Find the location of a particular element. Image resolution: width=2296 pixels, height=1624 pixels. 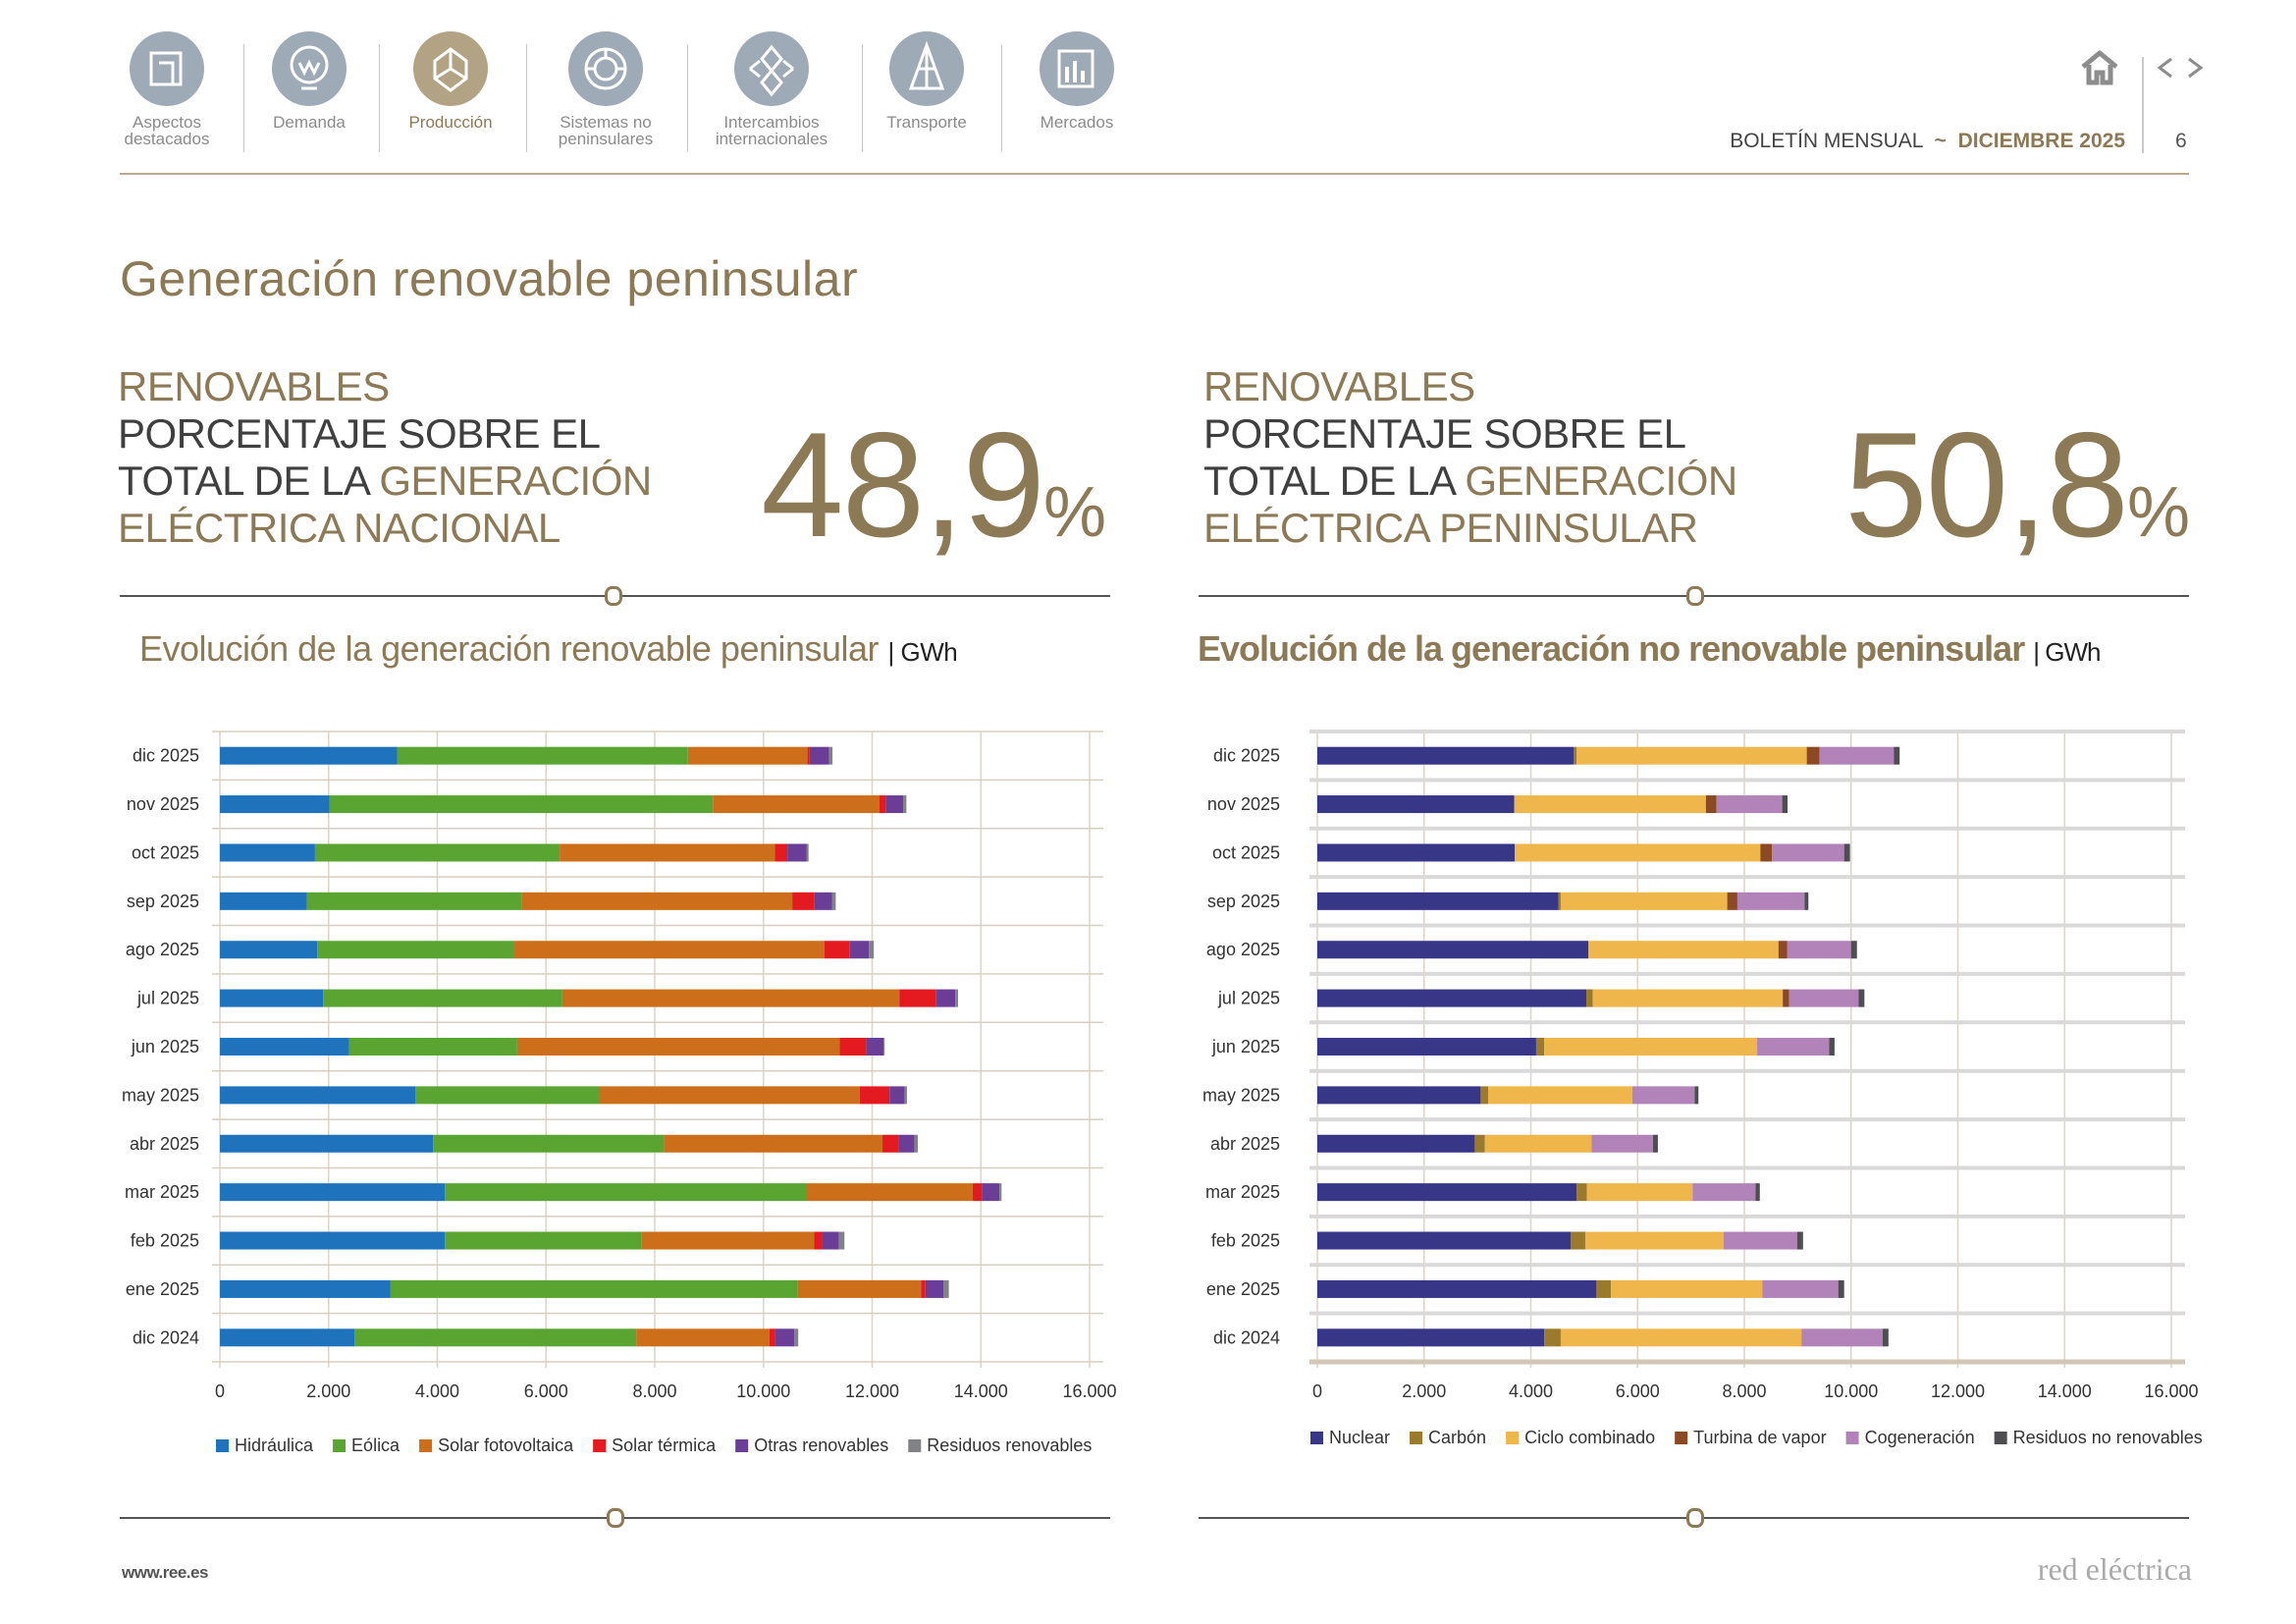

kpi-line-highlight: GENERACIÓN is located at coordinates (515, 481).